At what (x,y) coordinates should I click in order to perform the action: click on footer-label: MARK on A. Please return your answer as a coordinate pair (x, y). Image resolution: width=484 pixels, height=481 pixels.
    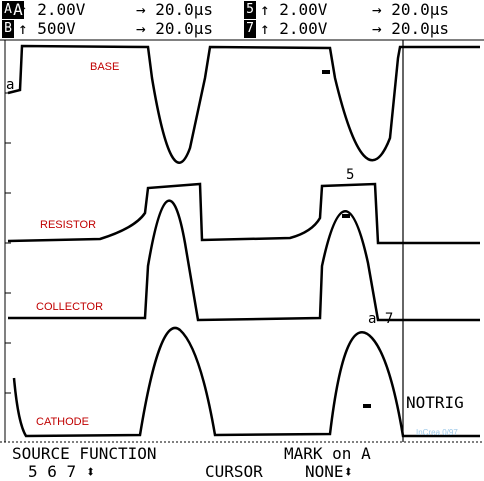
    Looking at the image, I should click on (327, 453).